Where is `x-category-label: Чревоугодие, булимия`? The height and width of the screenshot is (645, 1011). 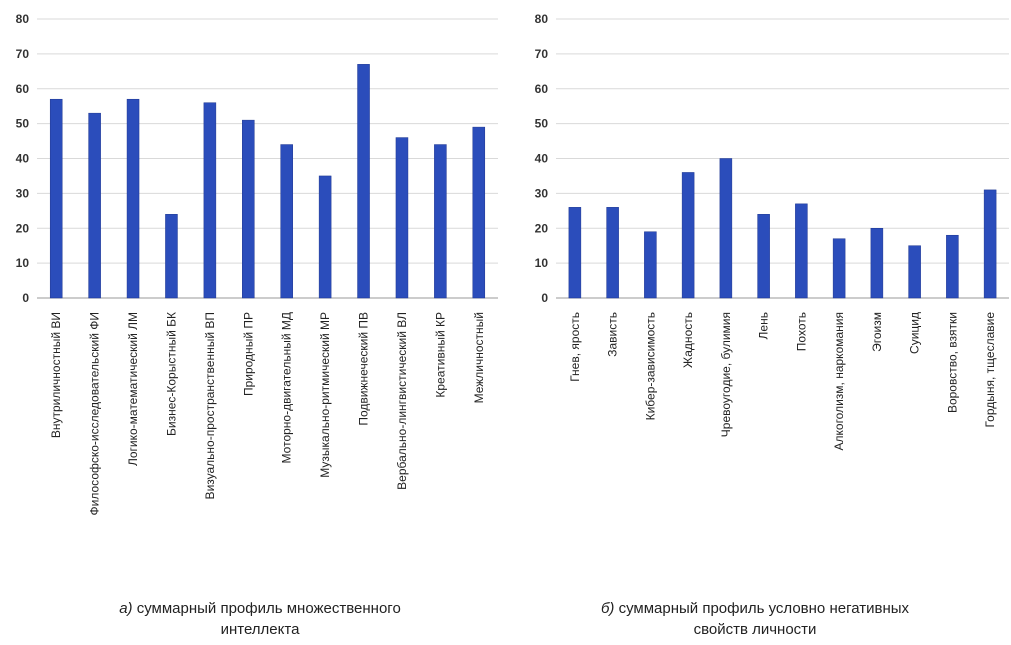
x-category-label: Чревоугодие, булимия is located at coordinates (726, 374).